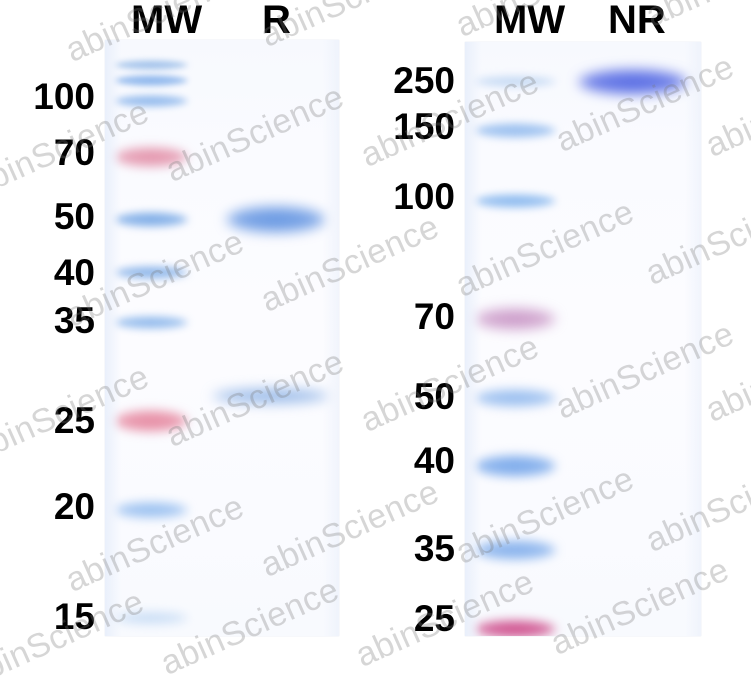 This screenshot has height=678, width=751. I want to click on band-15kda, so click(151, 618).